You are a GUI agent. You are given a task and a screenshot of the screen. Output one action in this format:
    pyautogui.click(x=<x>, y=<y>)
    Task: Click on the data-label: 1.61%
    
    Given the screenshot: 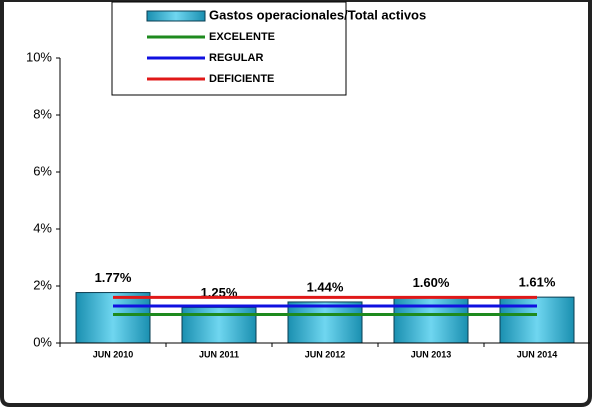 What is the action you would take?
    pyautogui.click(x=537, y=282)
    